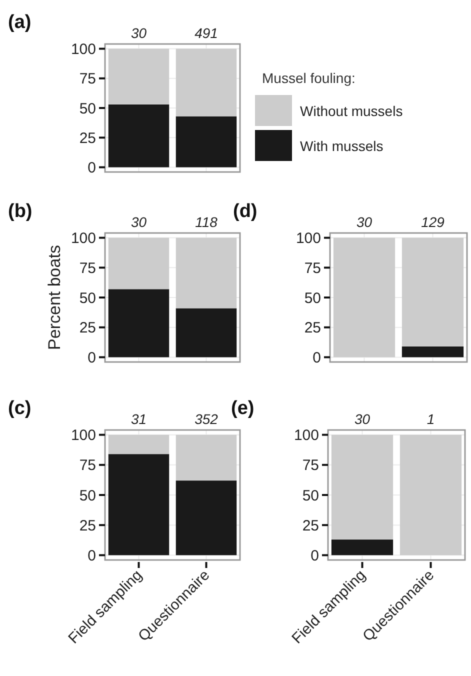 This screenshot has width=471, height=676. What do you see at coordinates (245, 211) in the screenshot?
I see `chart-title: (d)` at bounding box center [245, 211].